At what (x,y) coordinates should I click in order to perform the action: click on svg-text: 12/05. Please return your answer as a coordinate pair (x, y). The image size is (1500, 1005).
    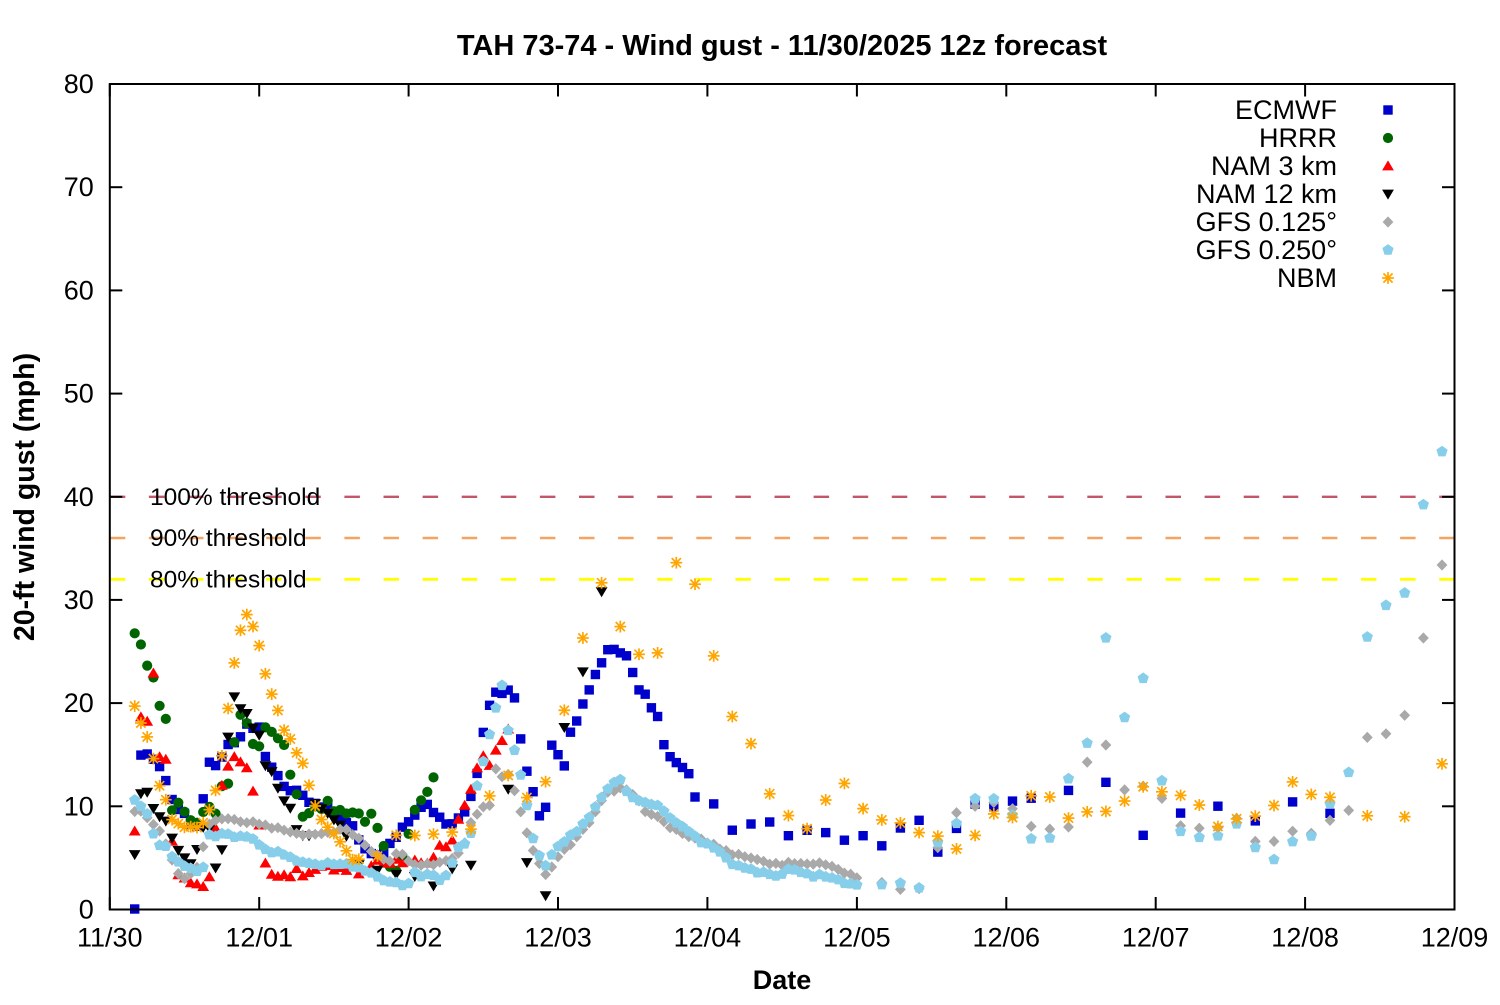
    Looking at the image, I should click on (857, 938).